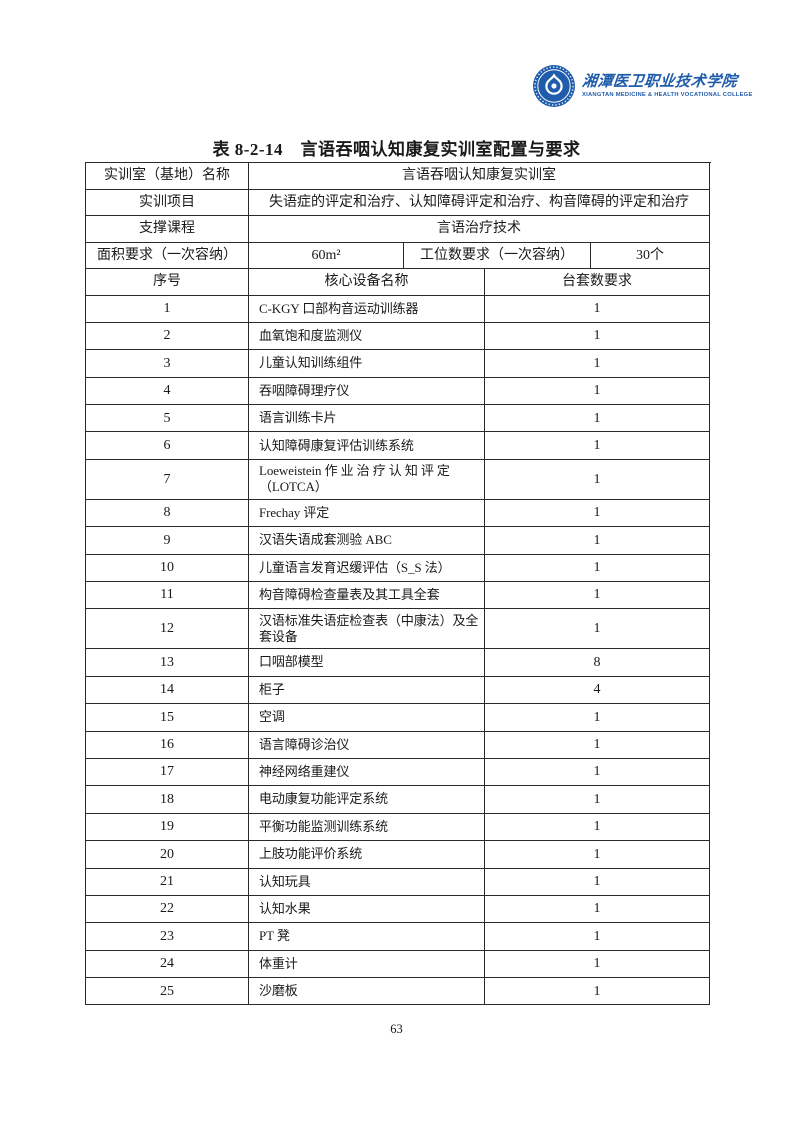 The image size is (793, 1122). I want to click on equipment-header-row: 序号 核心设备名称 台套数要求, so click(398, 282).